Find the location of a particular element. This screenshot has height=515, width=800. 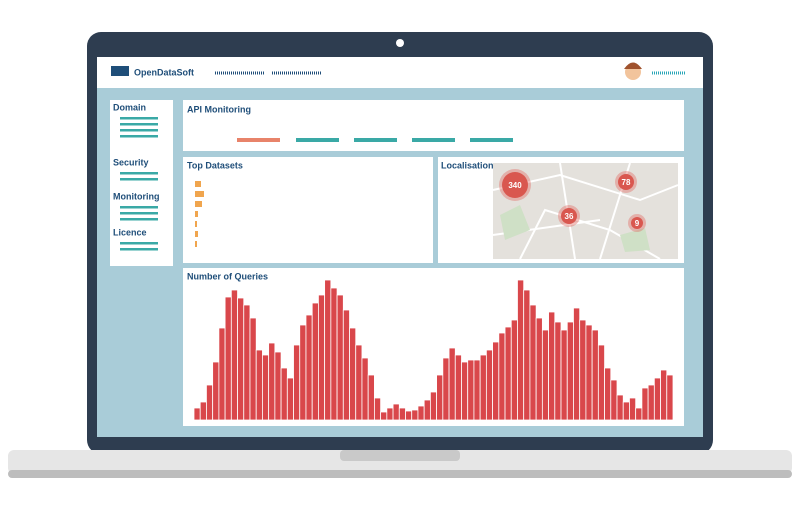

map-cluster-label: 36 is located at coordinates (569, 216).